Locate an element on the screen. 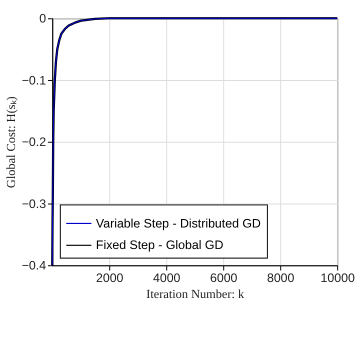  x-tick-label: 4000 is located at coordinates (166, 277).